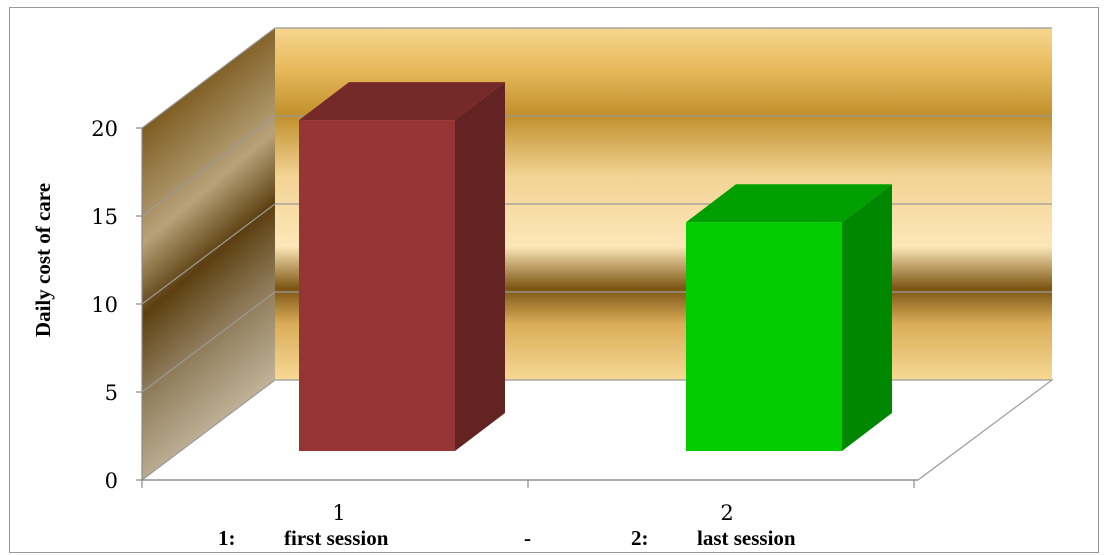 The image size is (1110, 555). What do you see at coordinates (640, 538) in the screenshot?
I see `caption-item2-key: 2:` at bounding box center [640, 538].